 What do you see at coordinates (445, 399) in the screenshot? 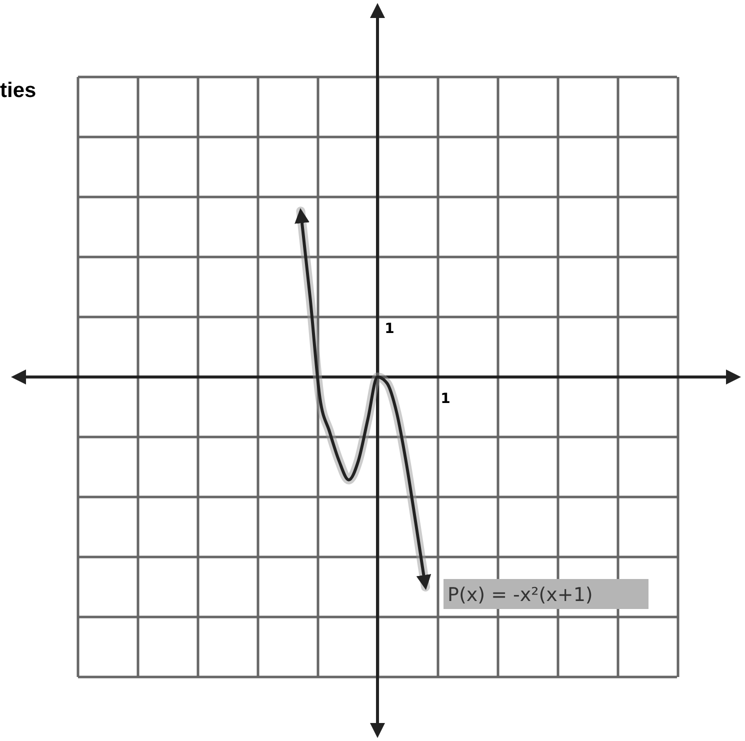
I see `text: 1` at bounding box center [445, 399].